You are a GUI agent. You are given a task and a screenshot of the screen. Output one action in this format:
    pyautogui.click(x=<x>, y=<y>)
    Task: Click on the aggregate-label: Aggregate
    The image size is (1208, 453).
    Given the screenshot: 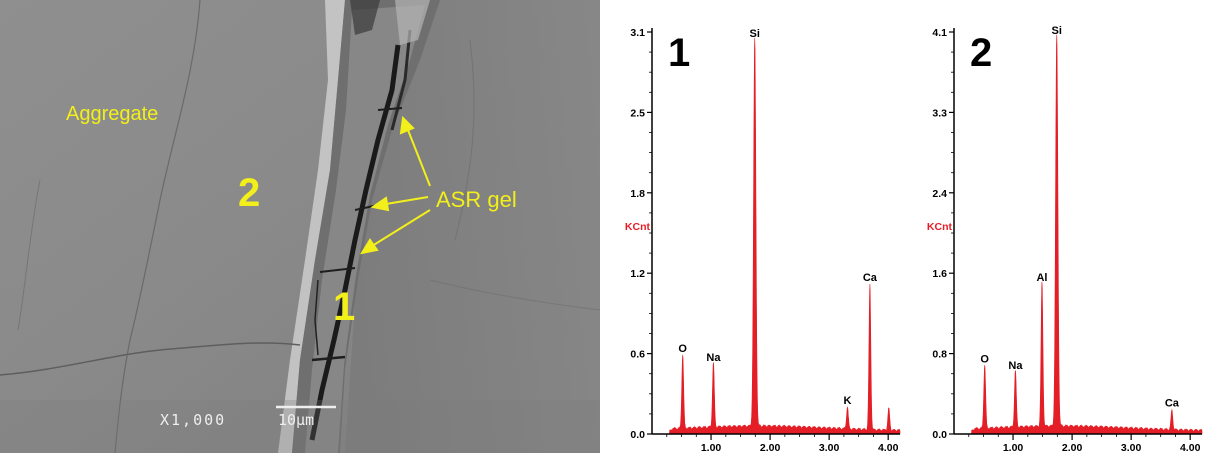 What is the action you would take?
    pyautogui.click(x=112, y=114)
    